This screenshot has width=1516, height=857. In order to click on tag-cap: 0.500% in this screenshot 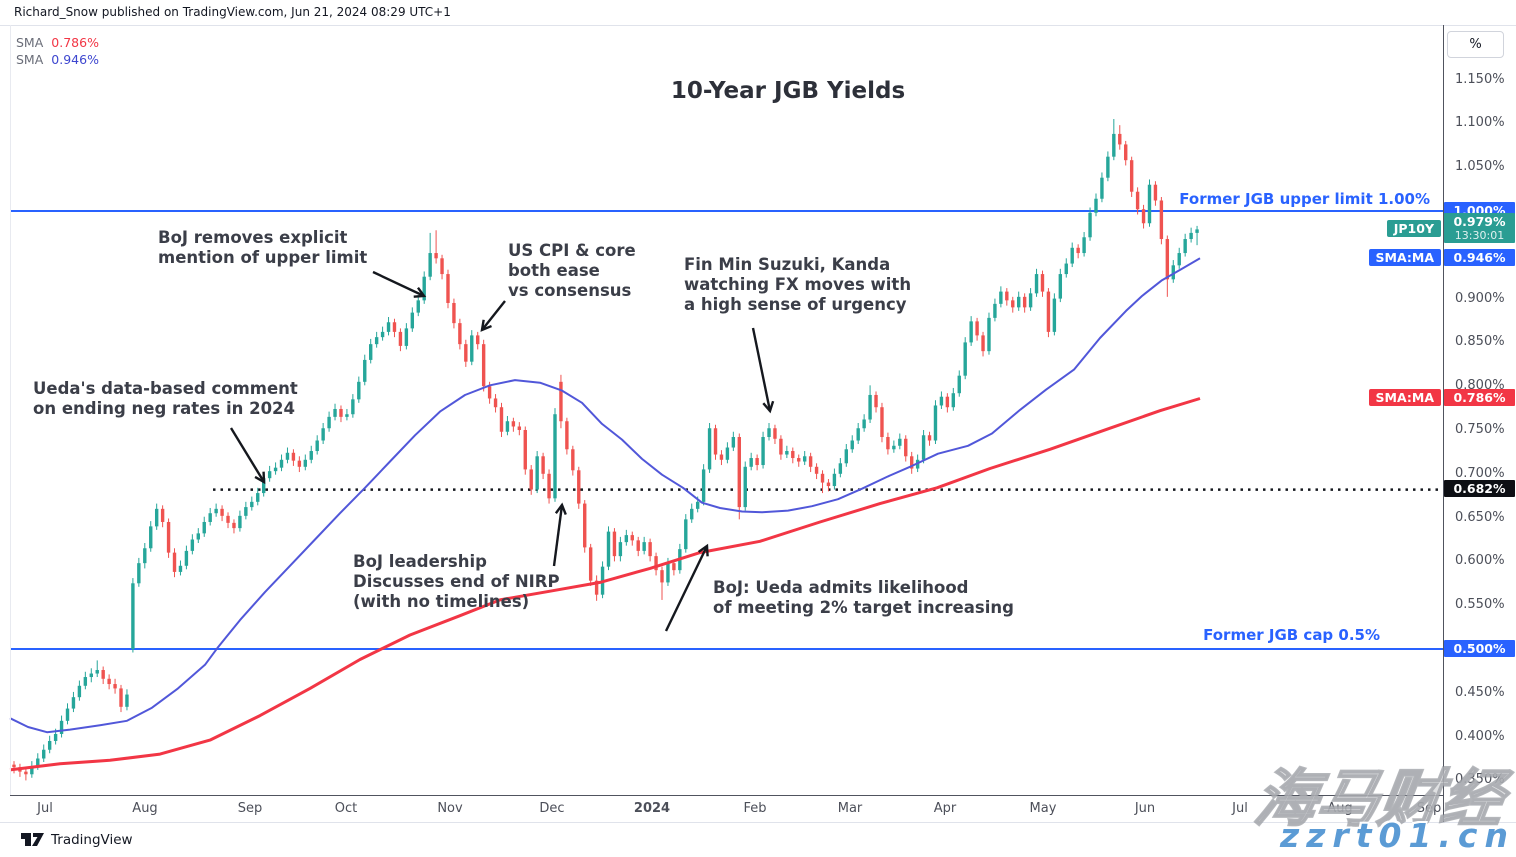, I will do `click(1479, 648)`.